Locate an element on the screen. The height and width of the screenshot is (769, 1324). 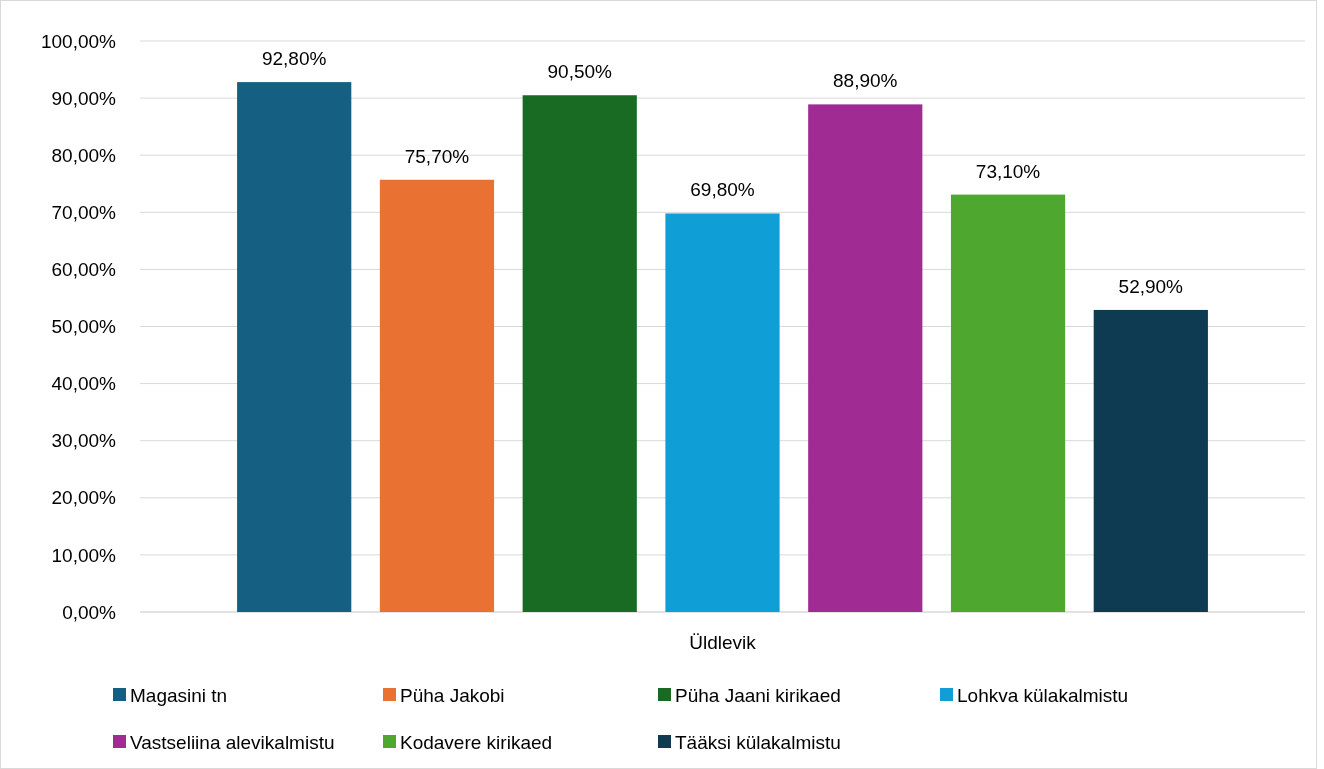
y-tick-label: 40,00% is located at coordinates (84, 384).